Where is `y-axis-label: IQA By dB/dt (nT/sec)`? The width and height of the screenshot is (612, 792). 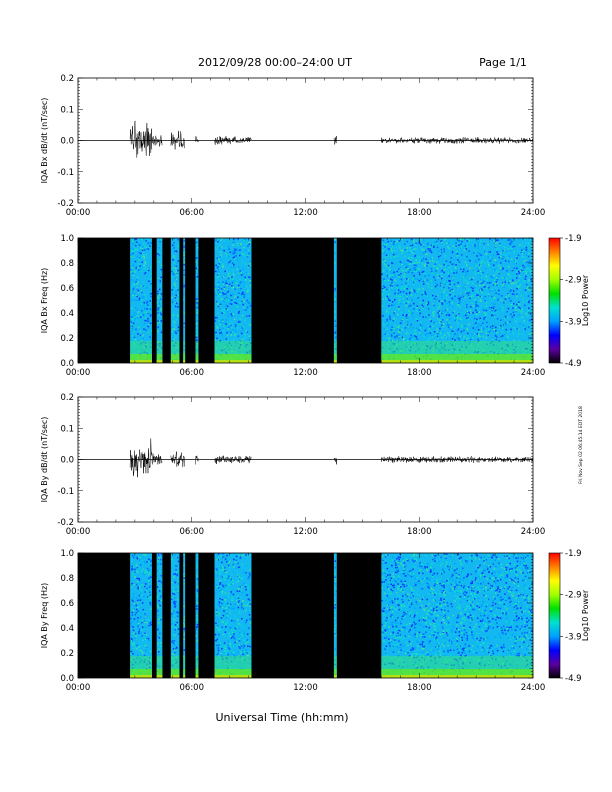
y-axis-label: IQA By dB/dt (nT/sec) is located at coordinates (44, 460).